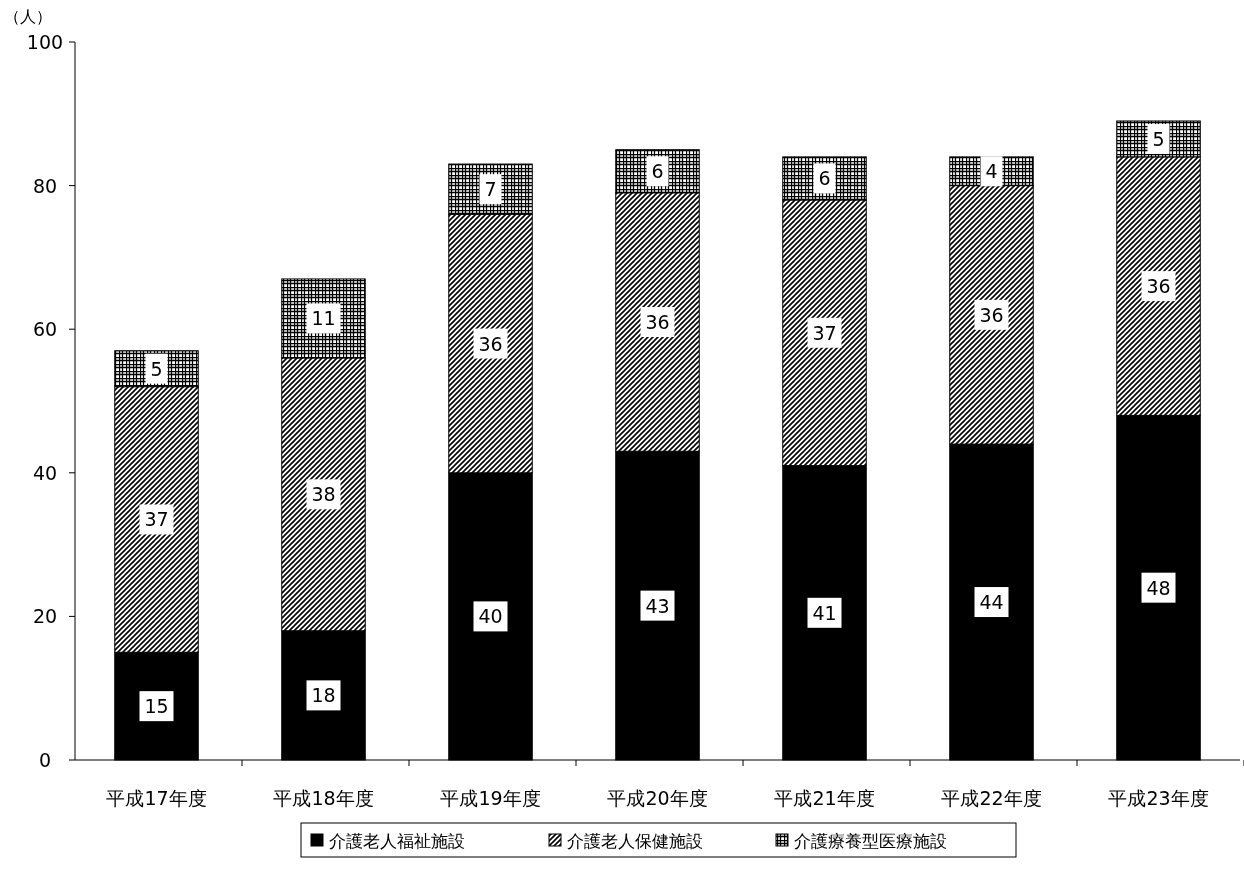 This screenshot has height=886, width=1244. I want to click on data-label: 43, so click(657, 605).